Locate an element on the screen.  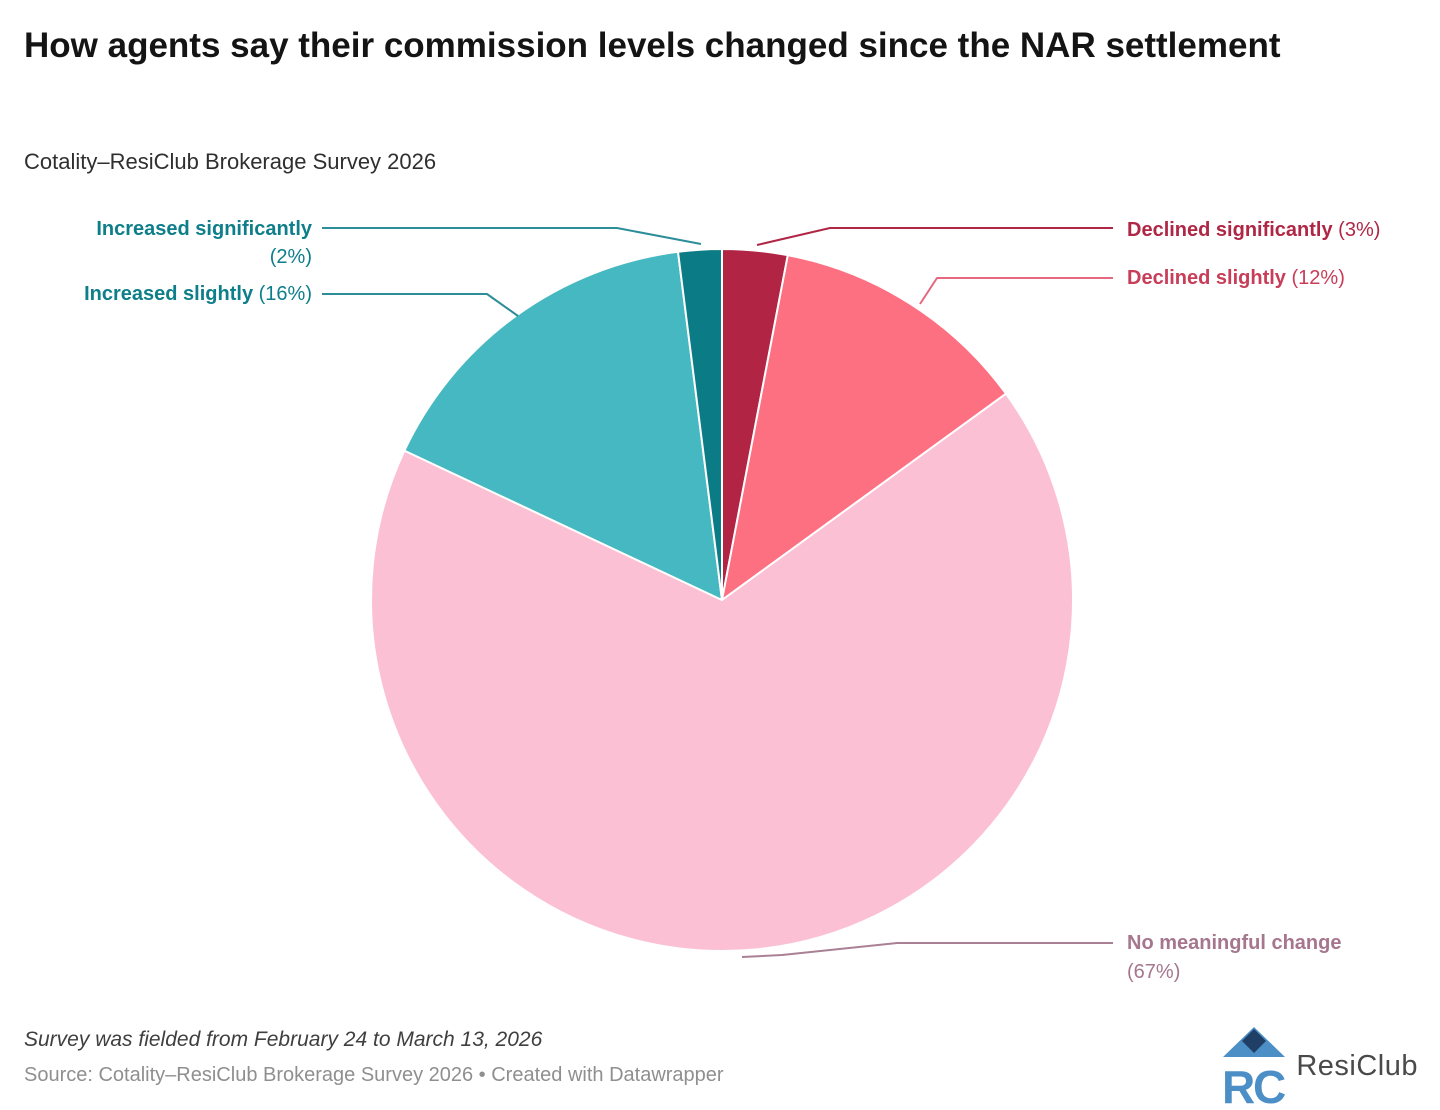
annotation-declined-slightly: Declined slightly (12%) is located at coordinates (1236, 278).